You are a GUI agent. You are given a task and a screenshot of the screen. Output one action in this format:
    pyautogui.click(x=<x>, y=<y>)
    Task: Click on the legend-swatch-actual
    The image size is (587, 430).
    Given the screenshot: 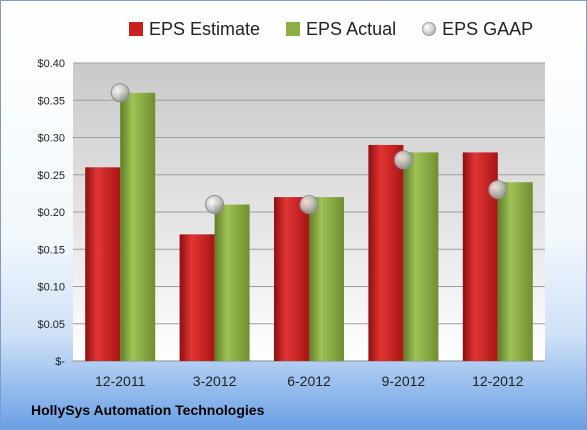 What is the action you would take?
    pyautogui.click(x=293, y=29)
    